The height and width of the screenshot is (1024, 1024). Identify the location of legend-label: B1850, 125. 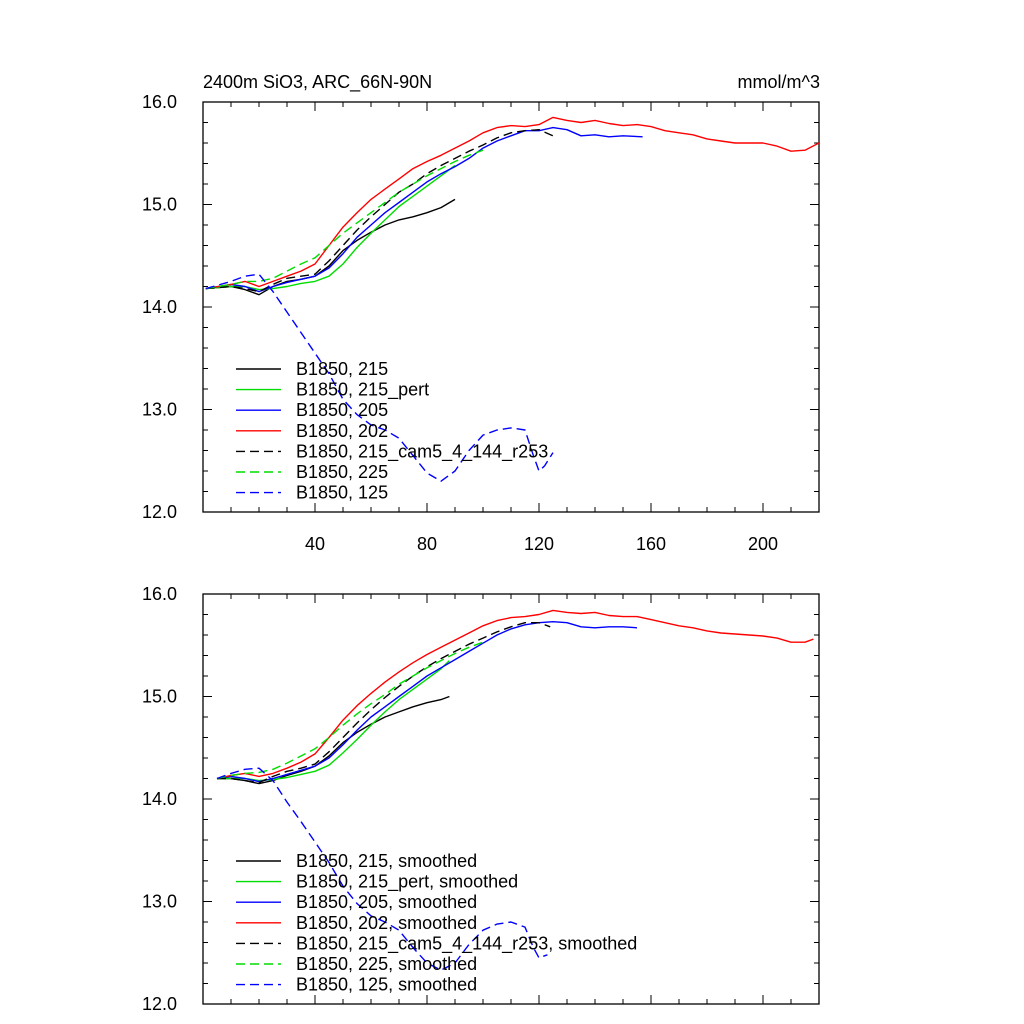
(342, 493).